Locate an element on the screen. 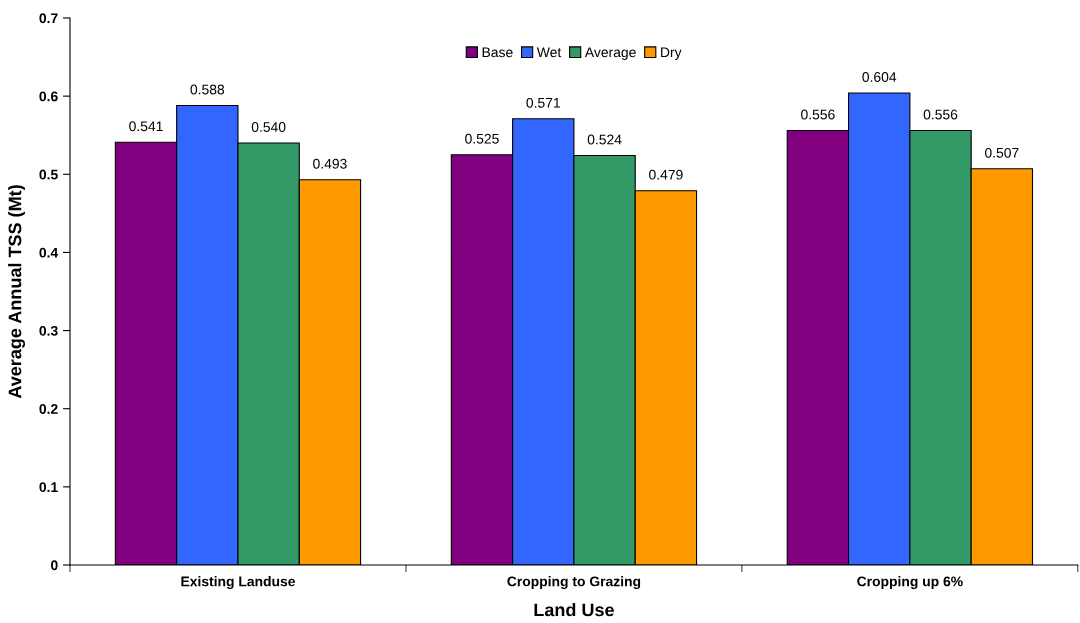 The width and height of the screenshot is (1080, 623). x-tick-label: Cropping up 6% is located at coordinates (910, 583).